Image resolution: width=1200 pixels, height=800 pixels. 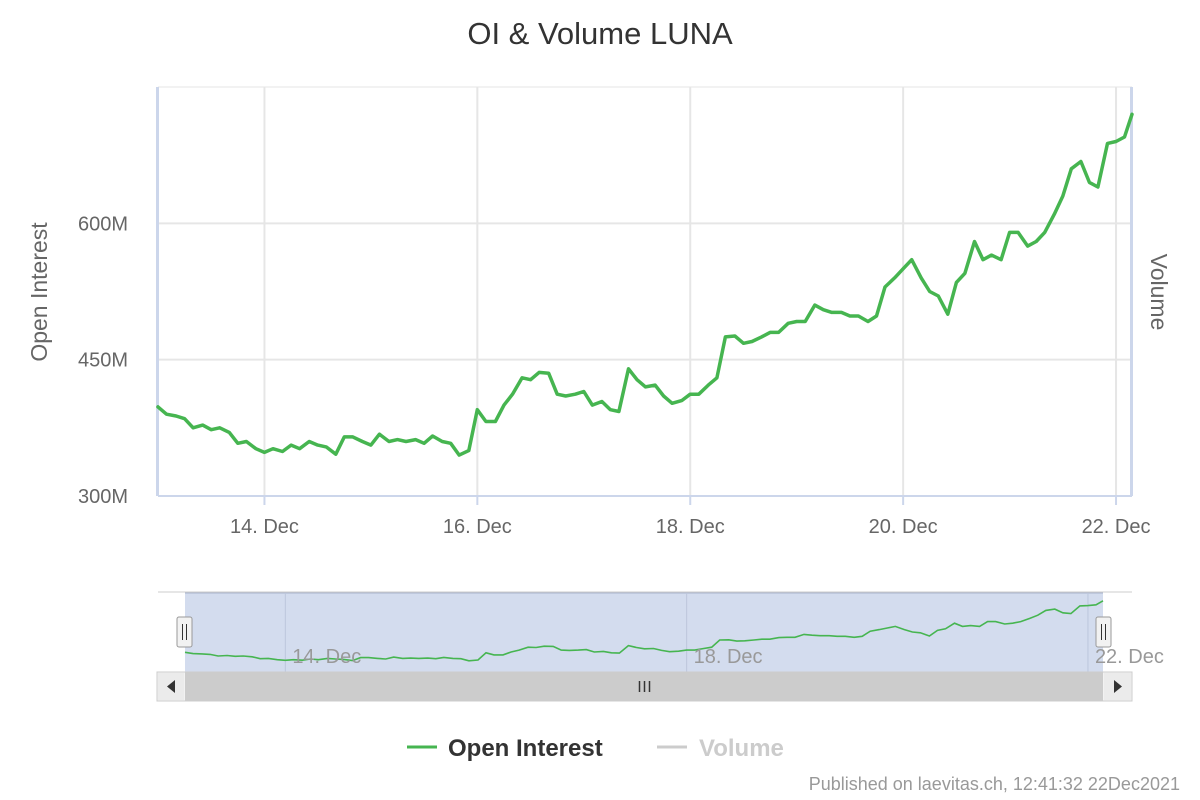 I want to click on legend: Open Interest Volume, so click(x=595, y=748).